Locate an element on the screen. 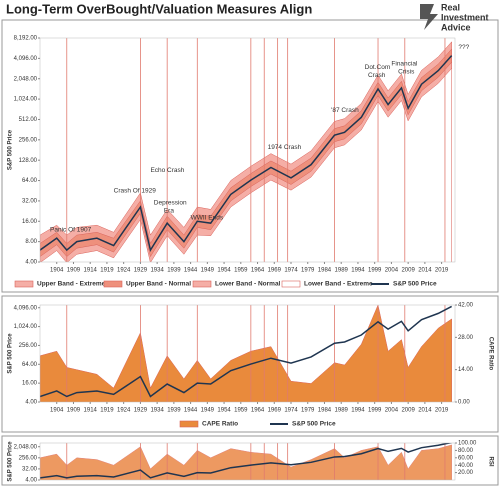 This screenshot has width=500, height=486. x-tick-label: 2019 is located at coordinates (442, 411).